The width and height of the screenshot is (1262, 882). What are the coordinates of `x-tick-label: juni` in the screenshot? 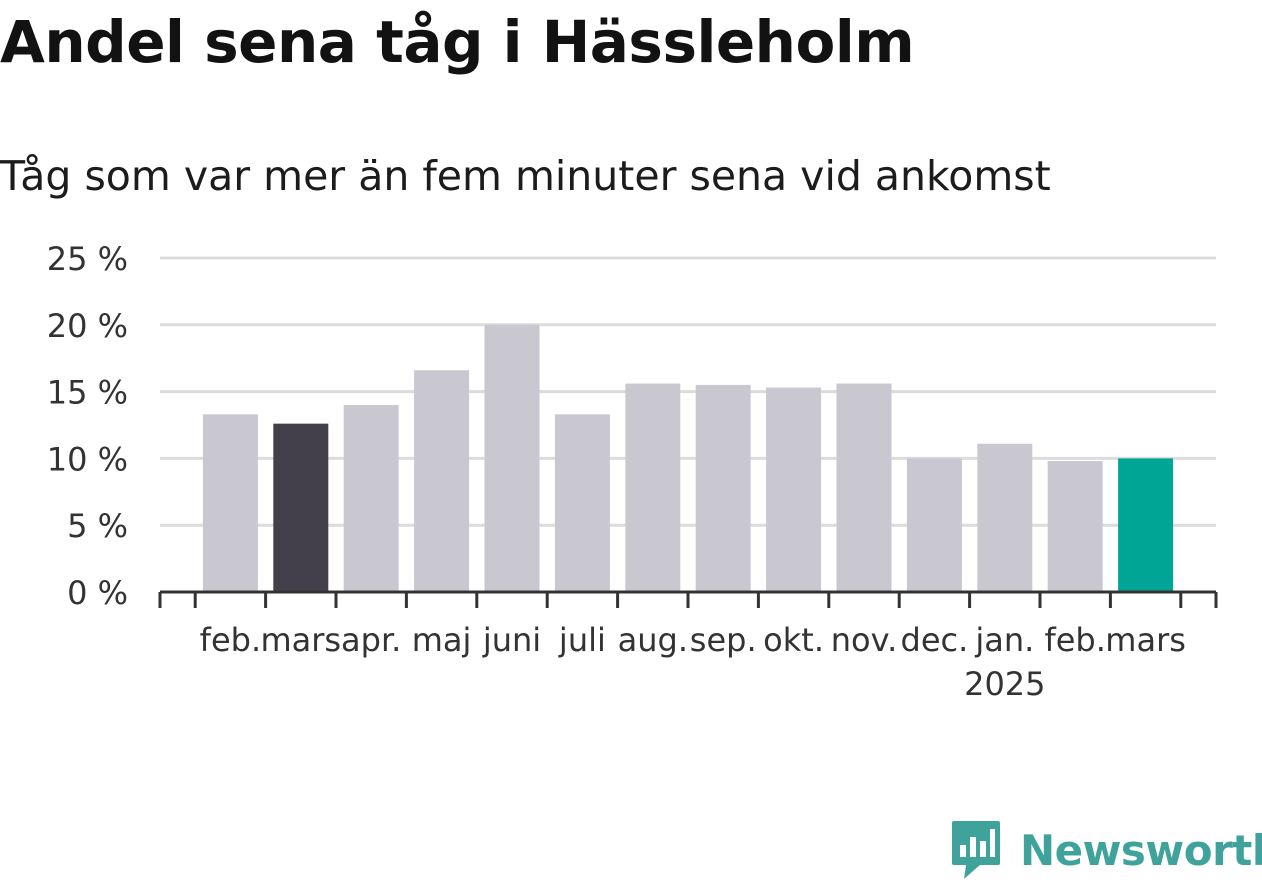 It's located at (511, 640).